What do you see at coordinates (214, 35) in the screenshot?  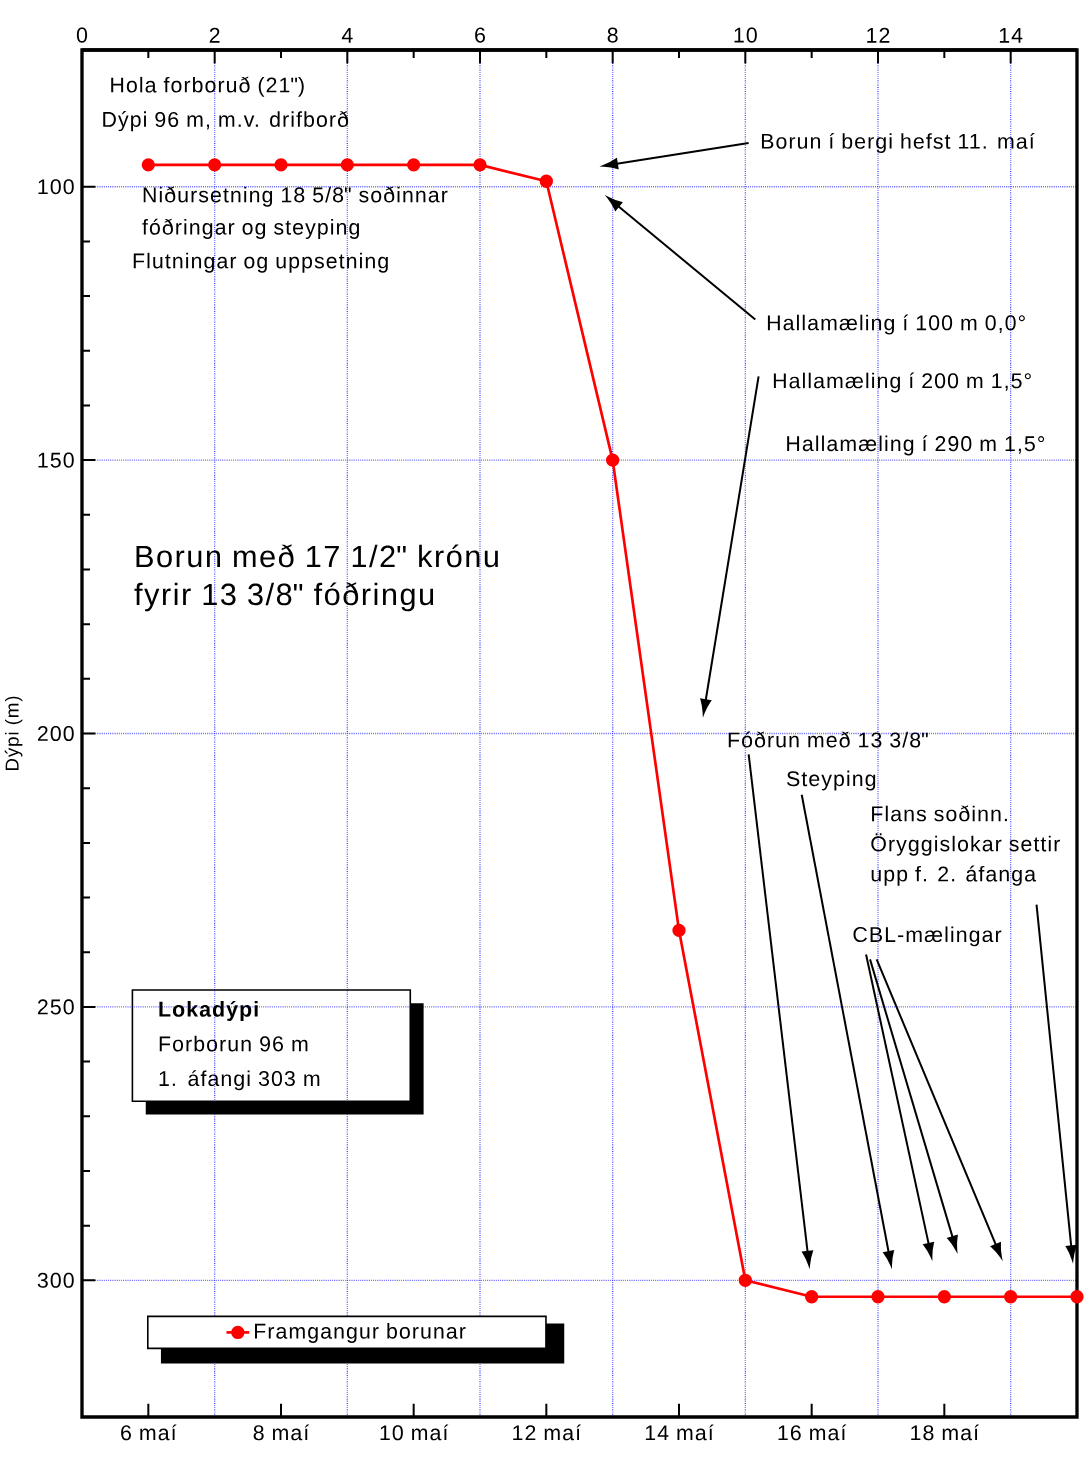 I see `x2-tick-label: 2` at bounding box center [214, 35].